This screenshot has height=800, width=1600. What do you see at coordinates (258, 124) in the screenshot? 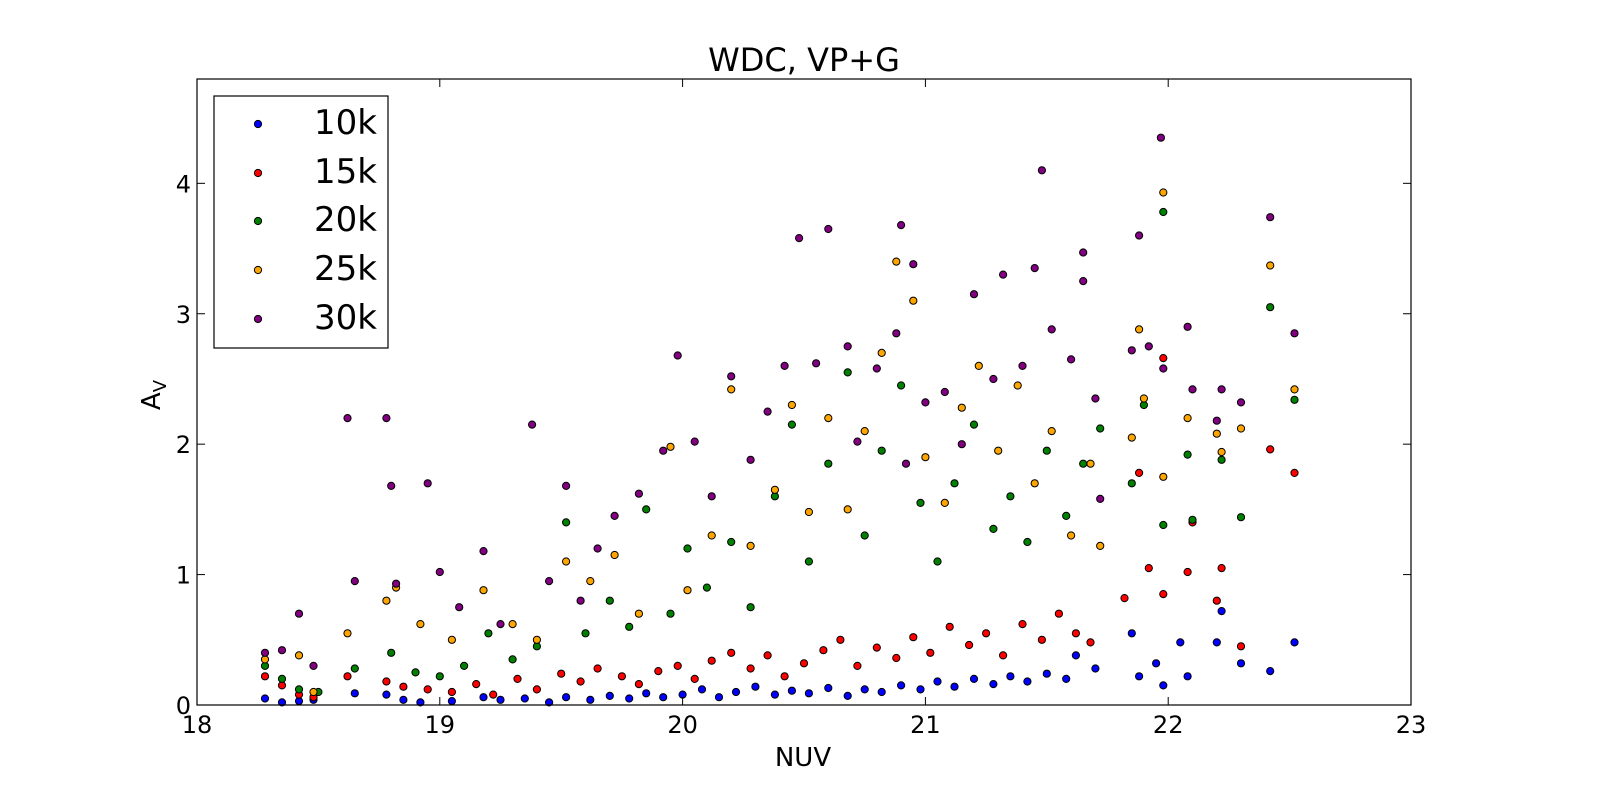
I see `legend-marker-10k` at bounding box center [258, 124].